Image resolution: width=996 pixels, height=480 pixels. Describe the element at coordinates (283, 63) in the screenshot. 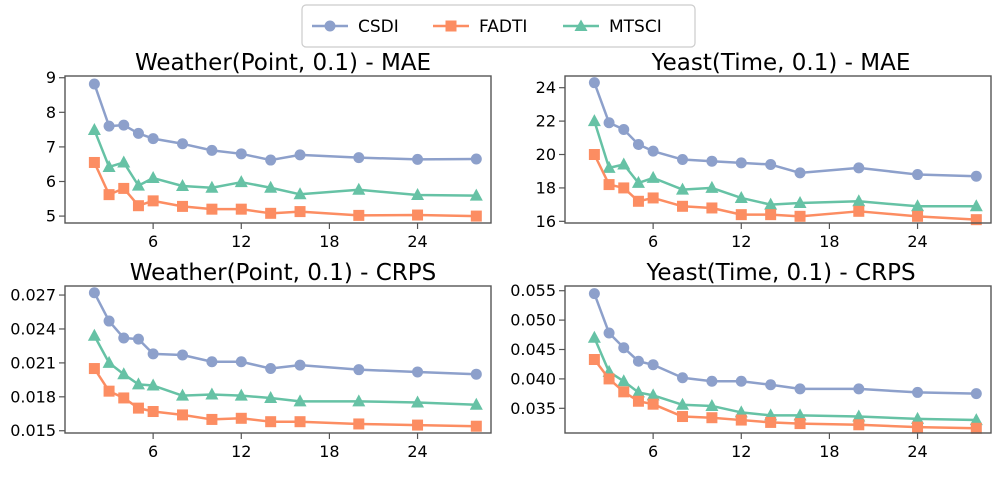

I see `panel-title: Weather(Point, 0.1) - MAE` at that location.